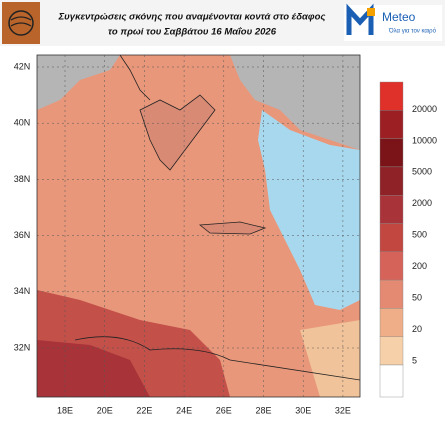 This screenshot has width=445, height=430. Describe the element at coordinates (144, 410) in the screenshot. I see `lon-label: 22E` at that location.